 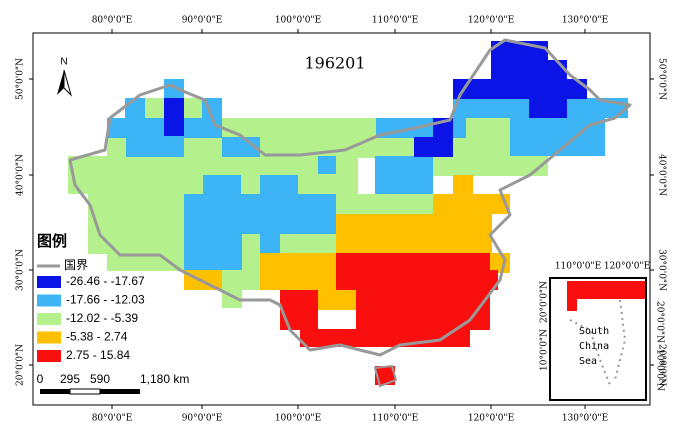 I want to click on legend-label: -17.66 - -12.03, so click(x=105, y=300).